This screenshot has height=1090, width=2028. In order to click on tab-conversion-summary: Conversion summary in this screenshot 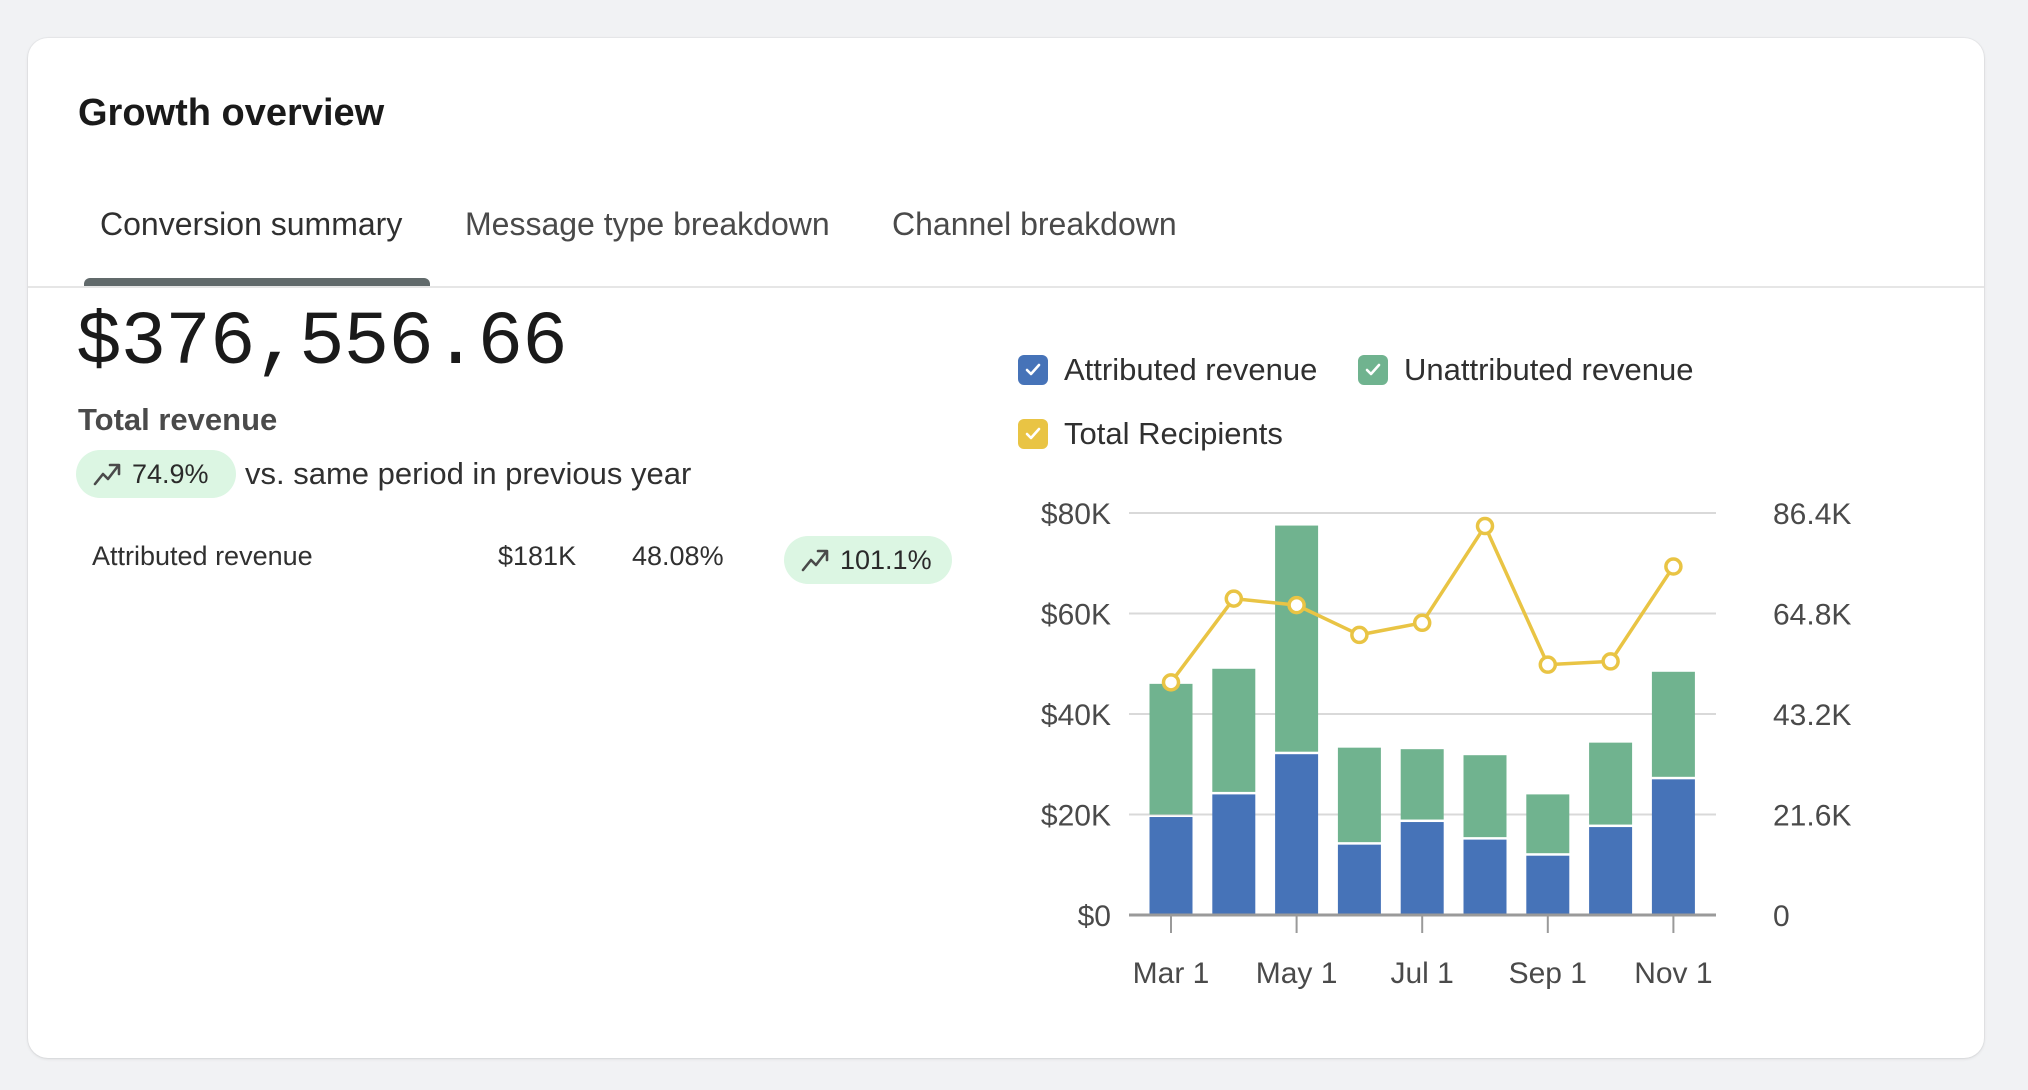, I will do `click(251, 224)`.